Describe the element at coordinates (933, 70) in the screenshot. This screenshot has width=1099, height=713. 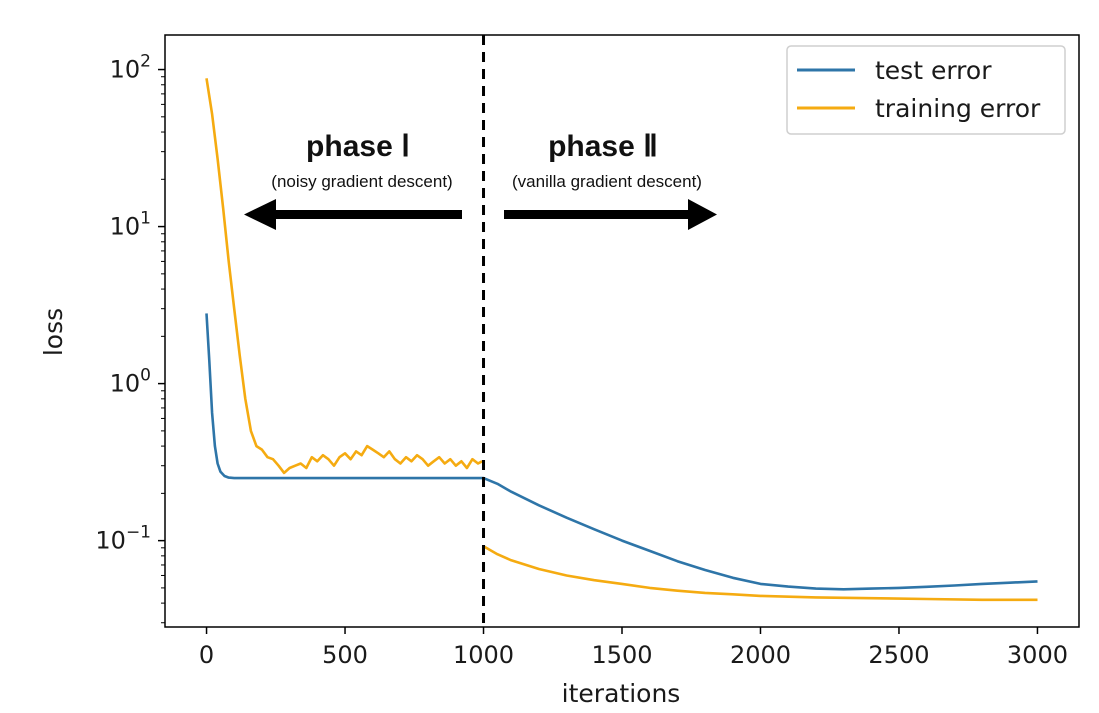
I see `legend-label-test-error: test error` at that location.